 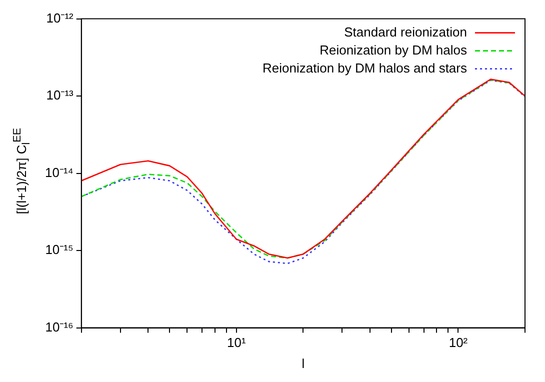 I want to click on y-tick-label: 10⁻¹³, so click(x=60, y=95).